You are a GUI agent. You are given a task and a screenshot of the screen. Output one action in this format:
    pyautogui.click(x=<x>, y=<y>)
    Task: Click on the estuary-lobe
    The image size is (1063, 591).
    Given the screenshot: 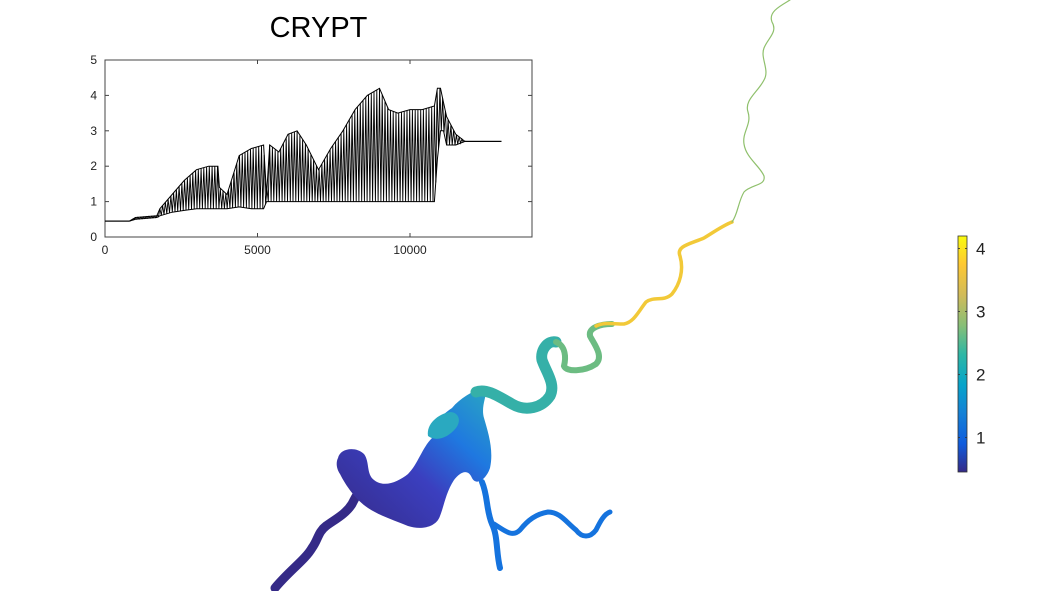 What is the action you would take?
    pyautogui.click(x=443, y=425)
    